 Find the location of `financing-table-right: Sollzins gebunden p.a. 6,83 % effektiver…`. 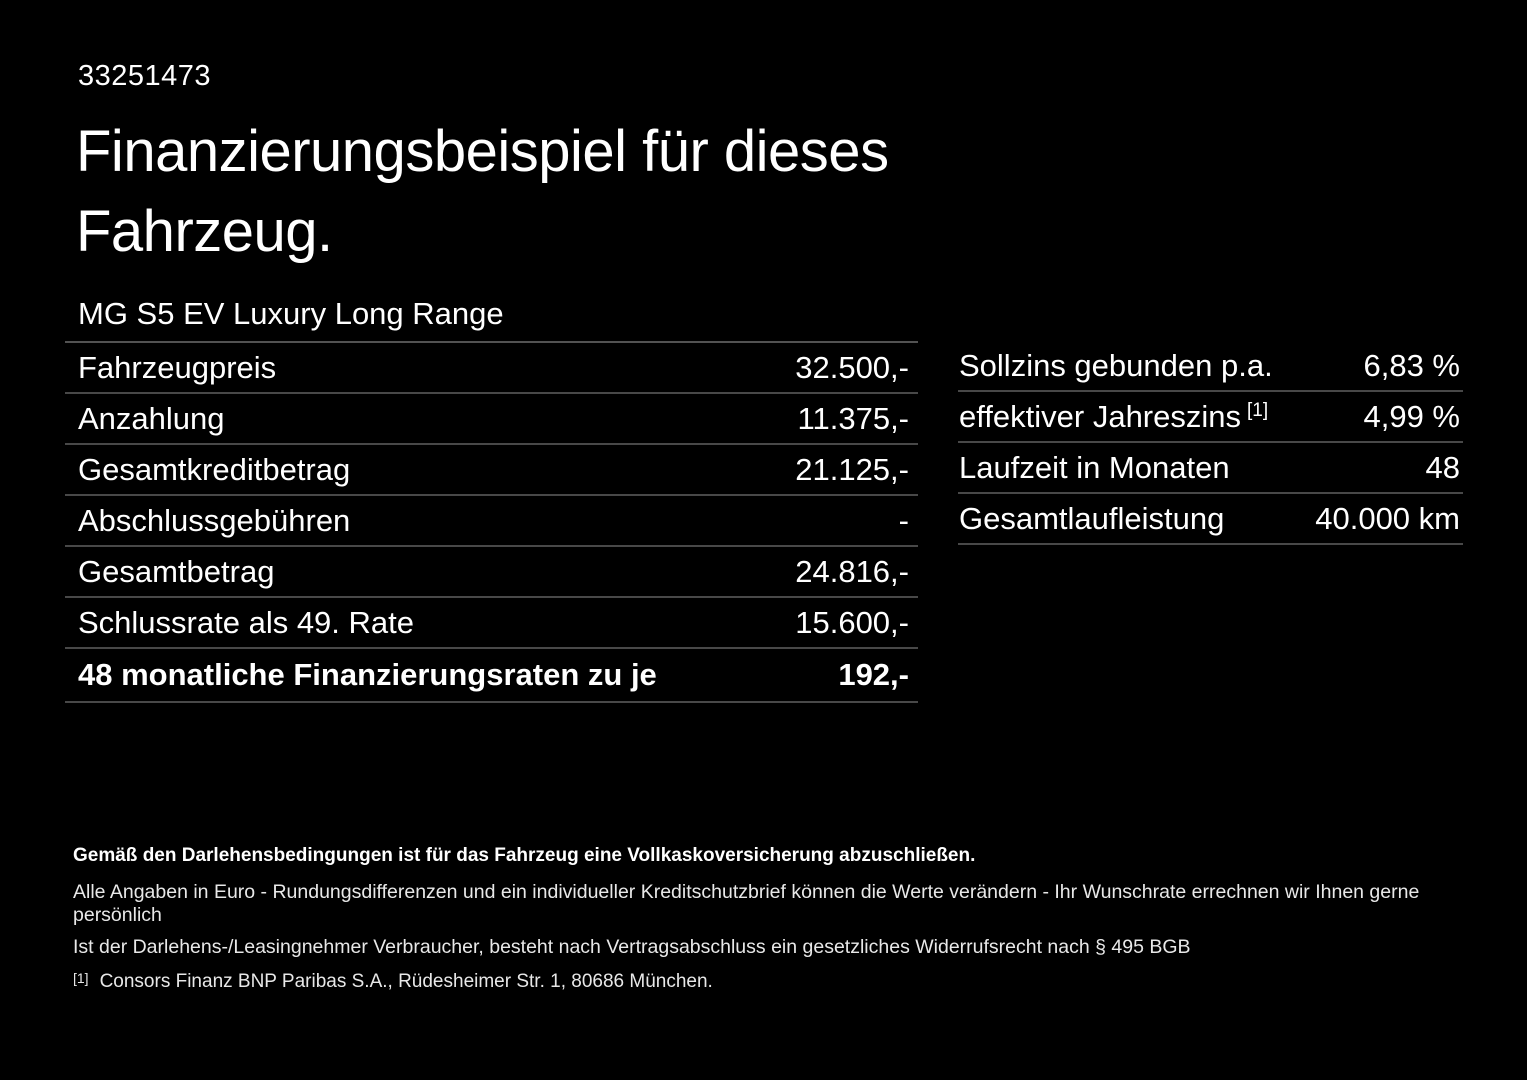

financing-table-right: Sollzins gebunden p.a. 6,83 % effektiver… is located at coordinates (1210, 443).